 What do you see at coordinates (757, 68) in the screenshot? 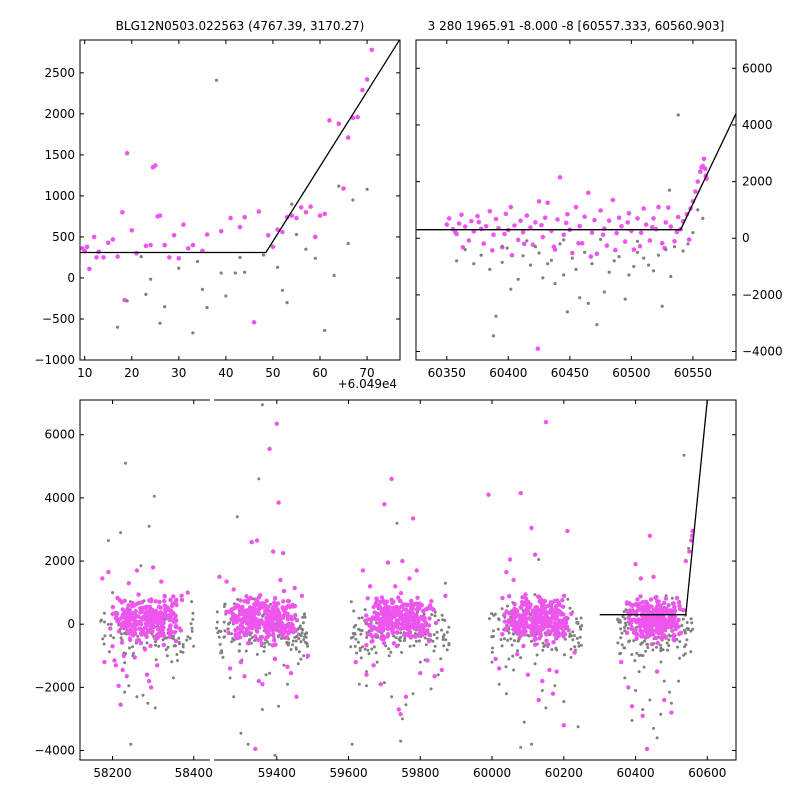
I see `y-tick-label: 6000` at bounding box center [757, 68].